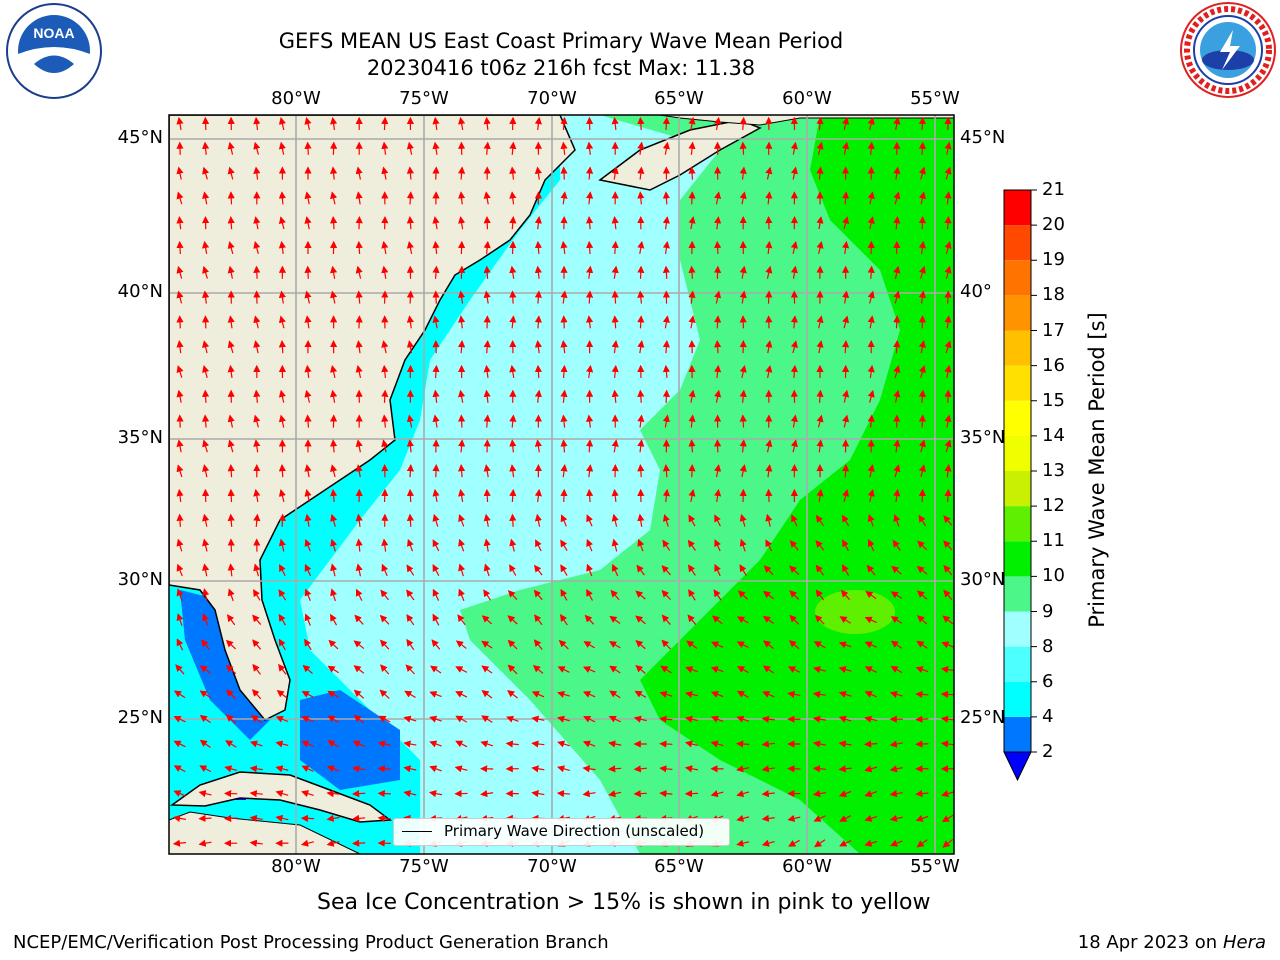 This screenshot has width=1280, height=960. I want to click on ocean-period-2-4-bahamas, so click(350, 740).